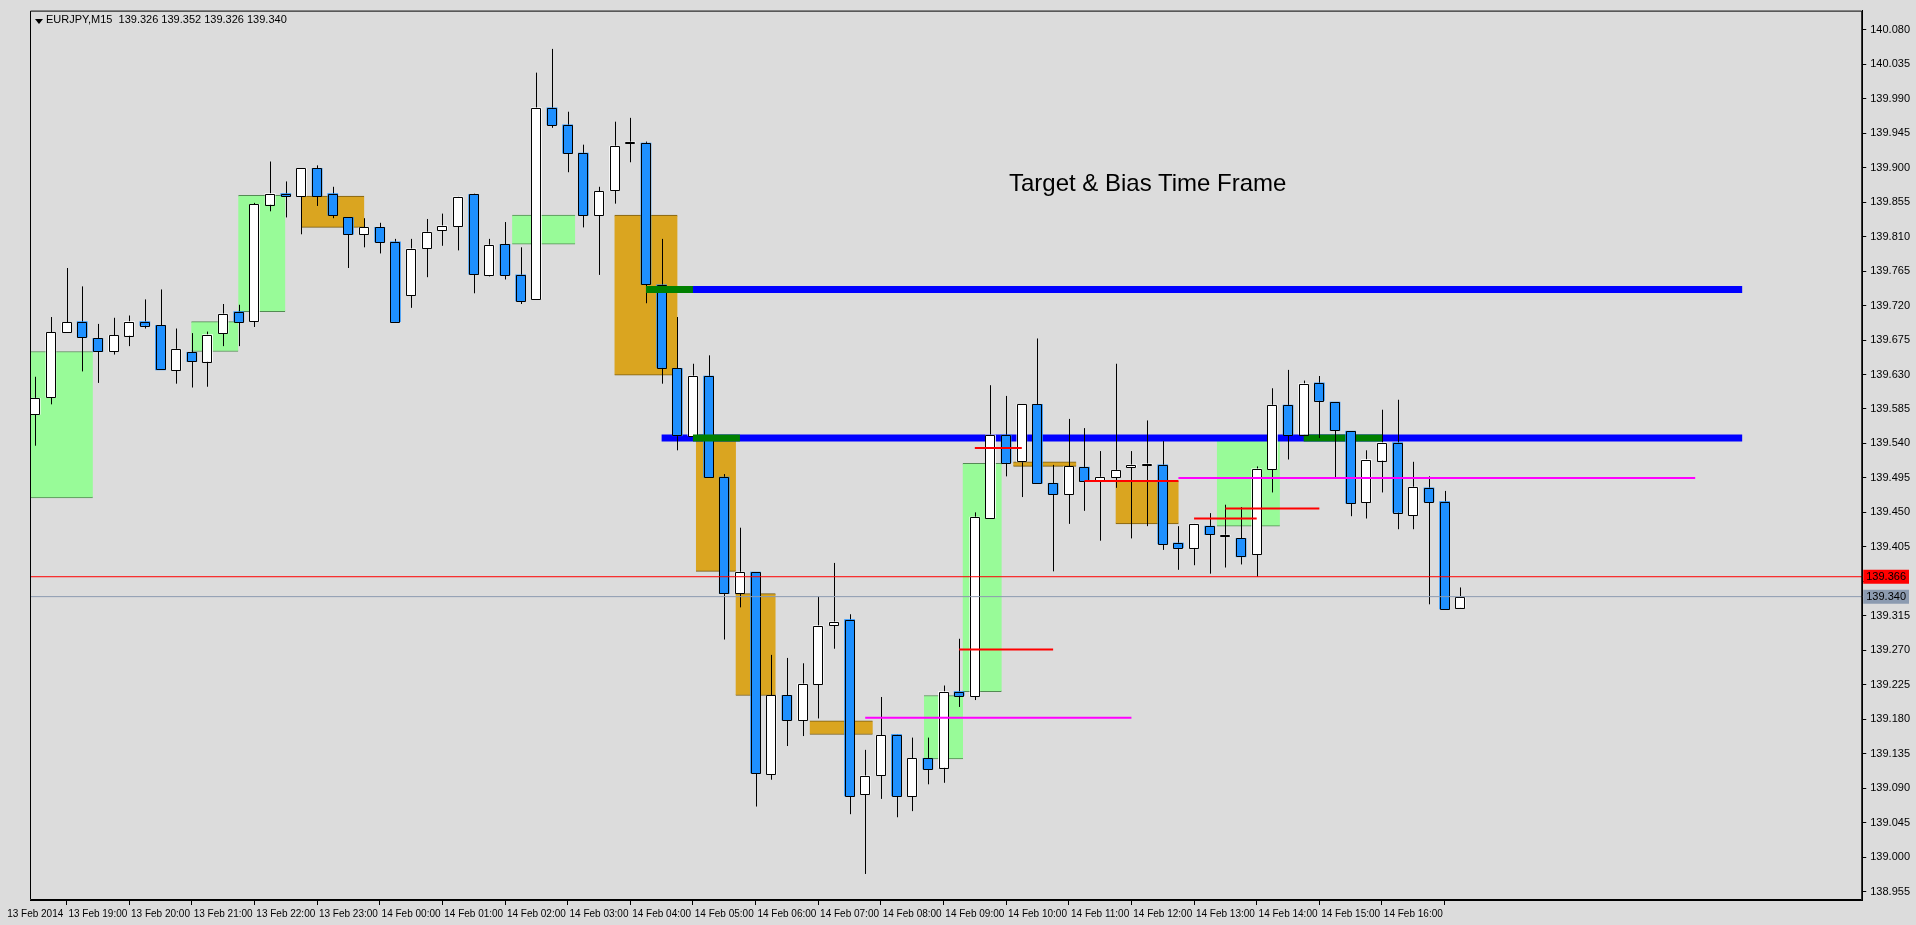 The height and width of the screenshot is (925, 1916). What do you see at coordinates (1147, 182) in the screenshot?
I see `annotation: Target & Bias Time Frame` at bounding box center [1147, 182].